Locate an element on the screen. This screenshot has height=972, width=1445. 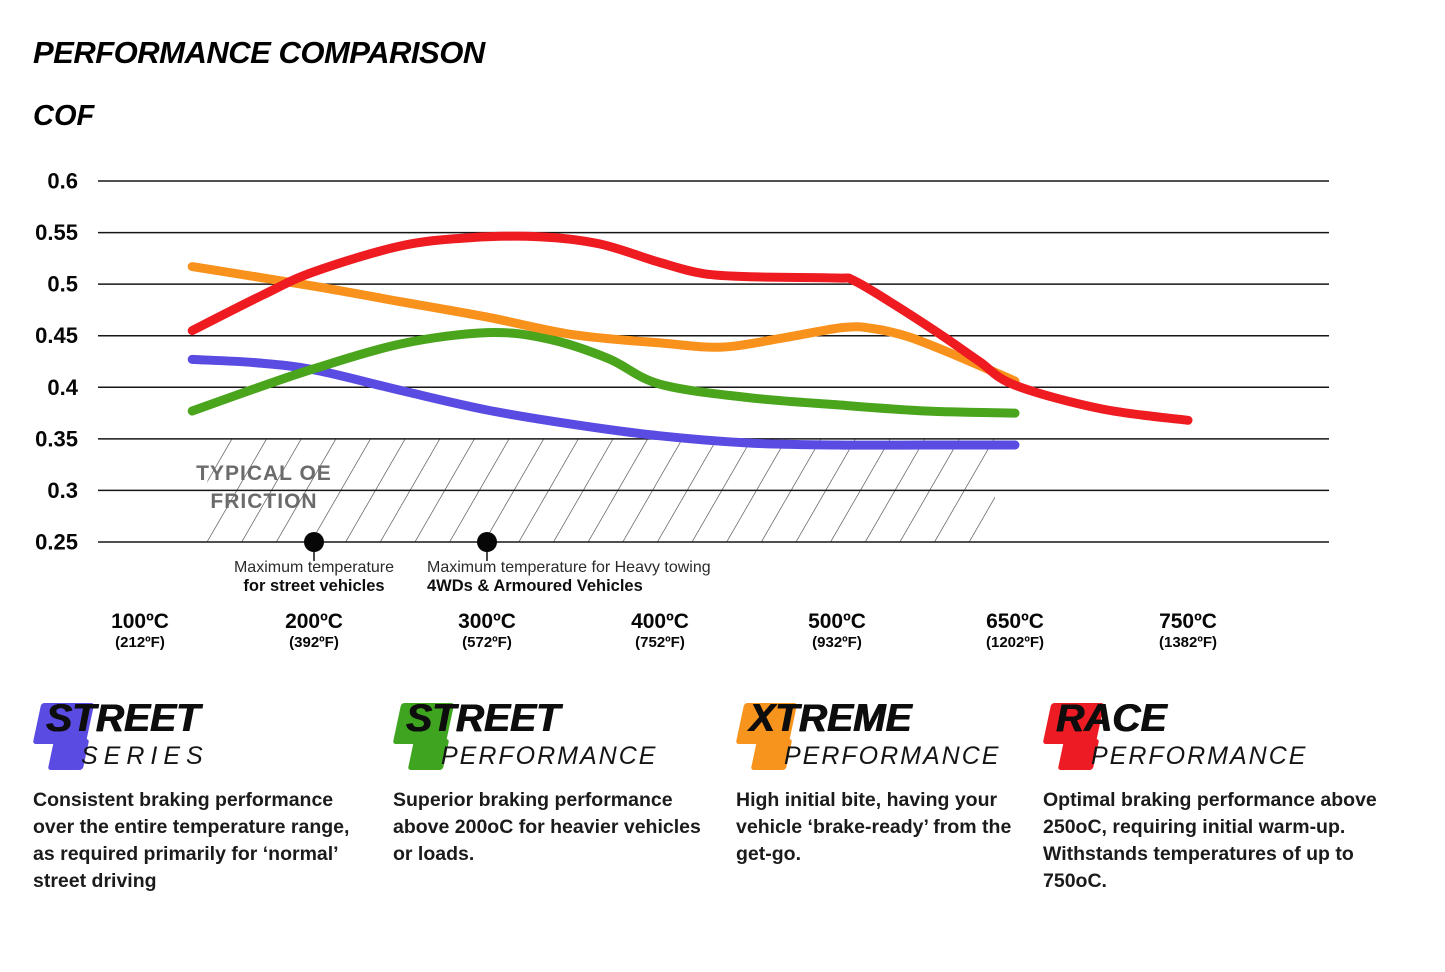
x-tick-sublabel: (1202ºF) is located at coordinates (1015, 642).